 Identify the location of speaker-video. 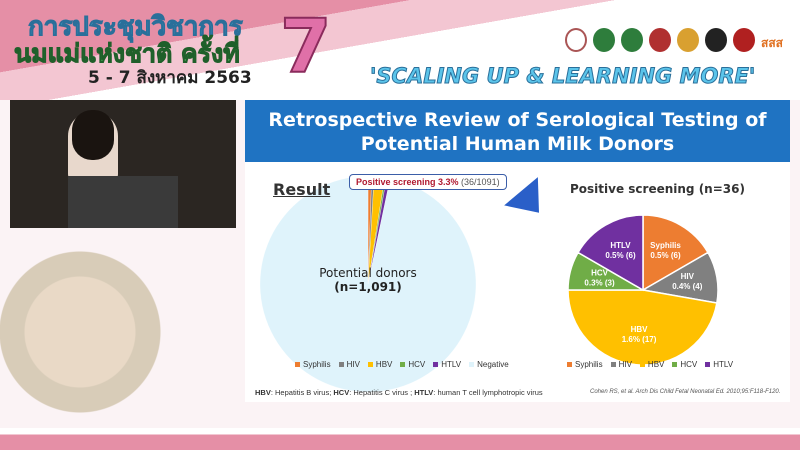
(123, 164).